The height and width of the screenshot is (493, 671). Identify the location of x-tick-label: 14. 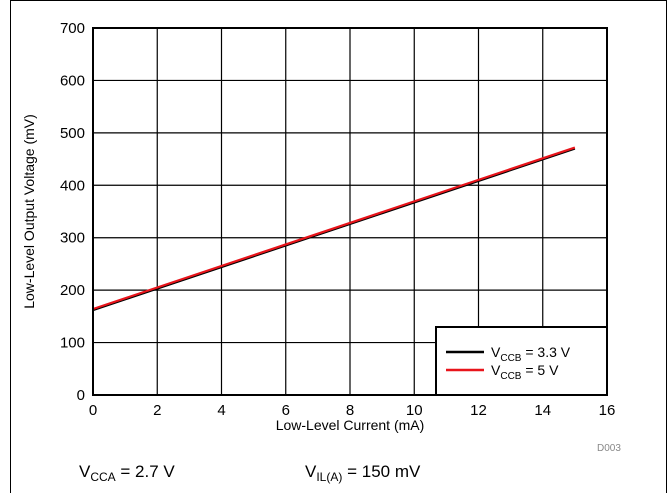
(542, 410).